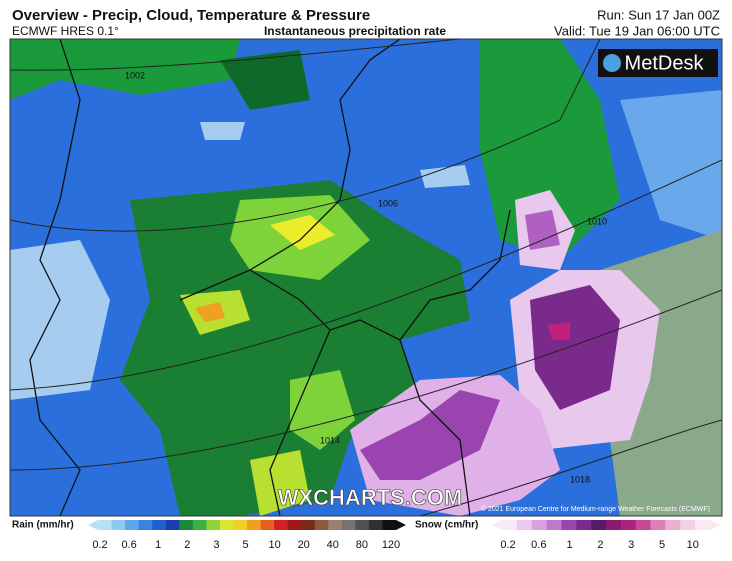  What do you see at coordinates (158, 545) in the screenshot?
I see `rain-legend-label: 1` at bounding box center [158, 545].